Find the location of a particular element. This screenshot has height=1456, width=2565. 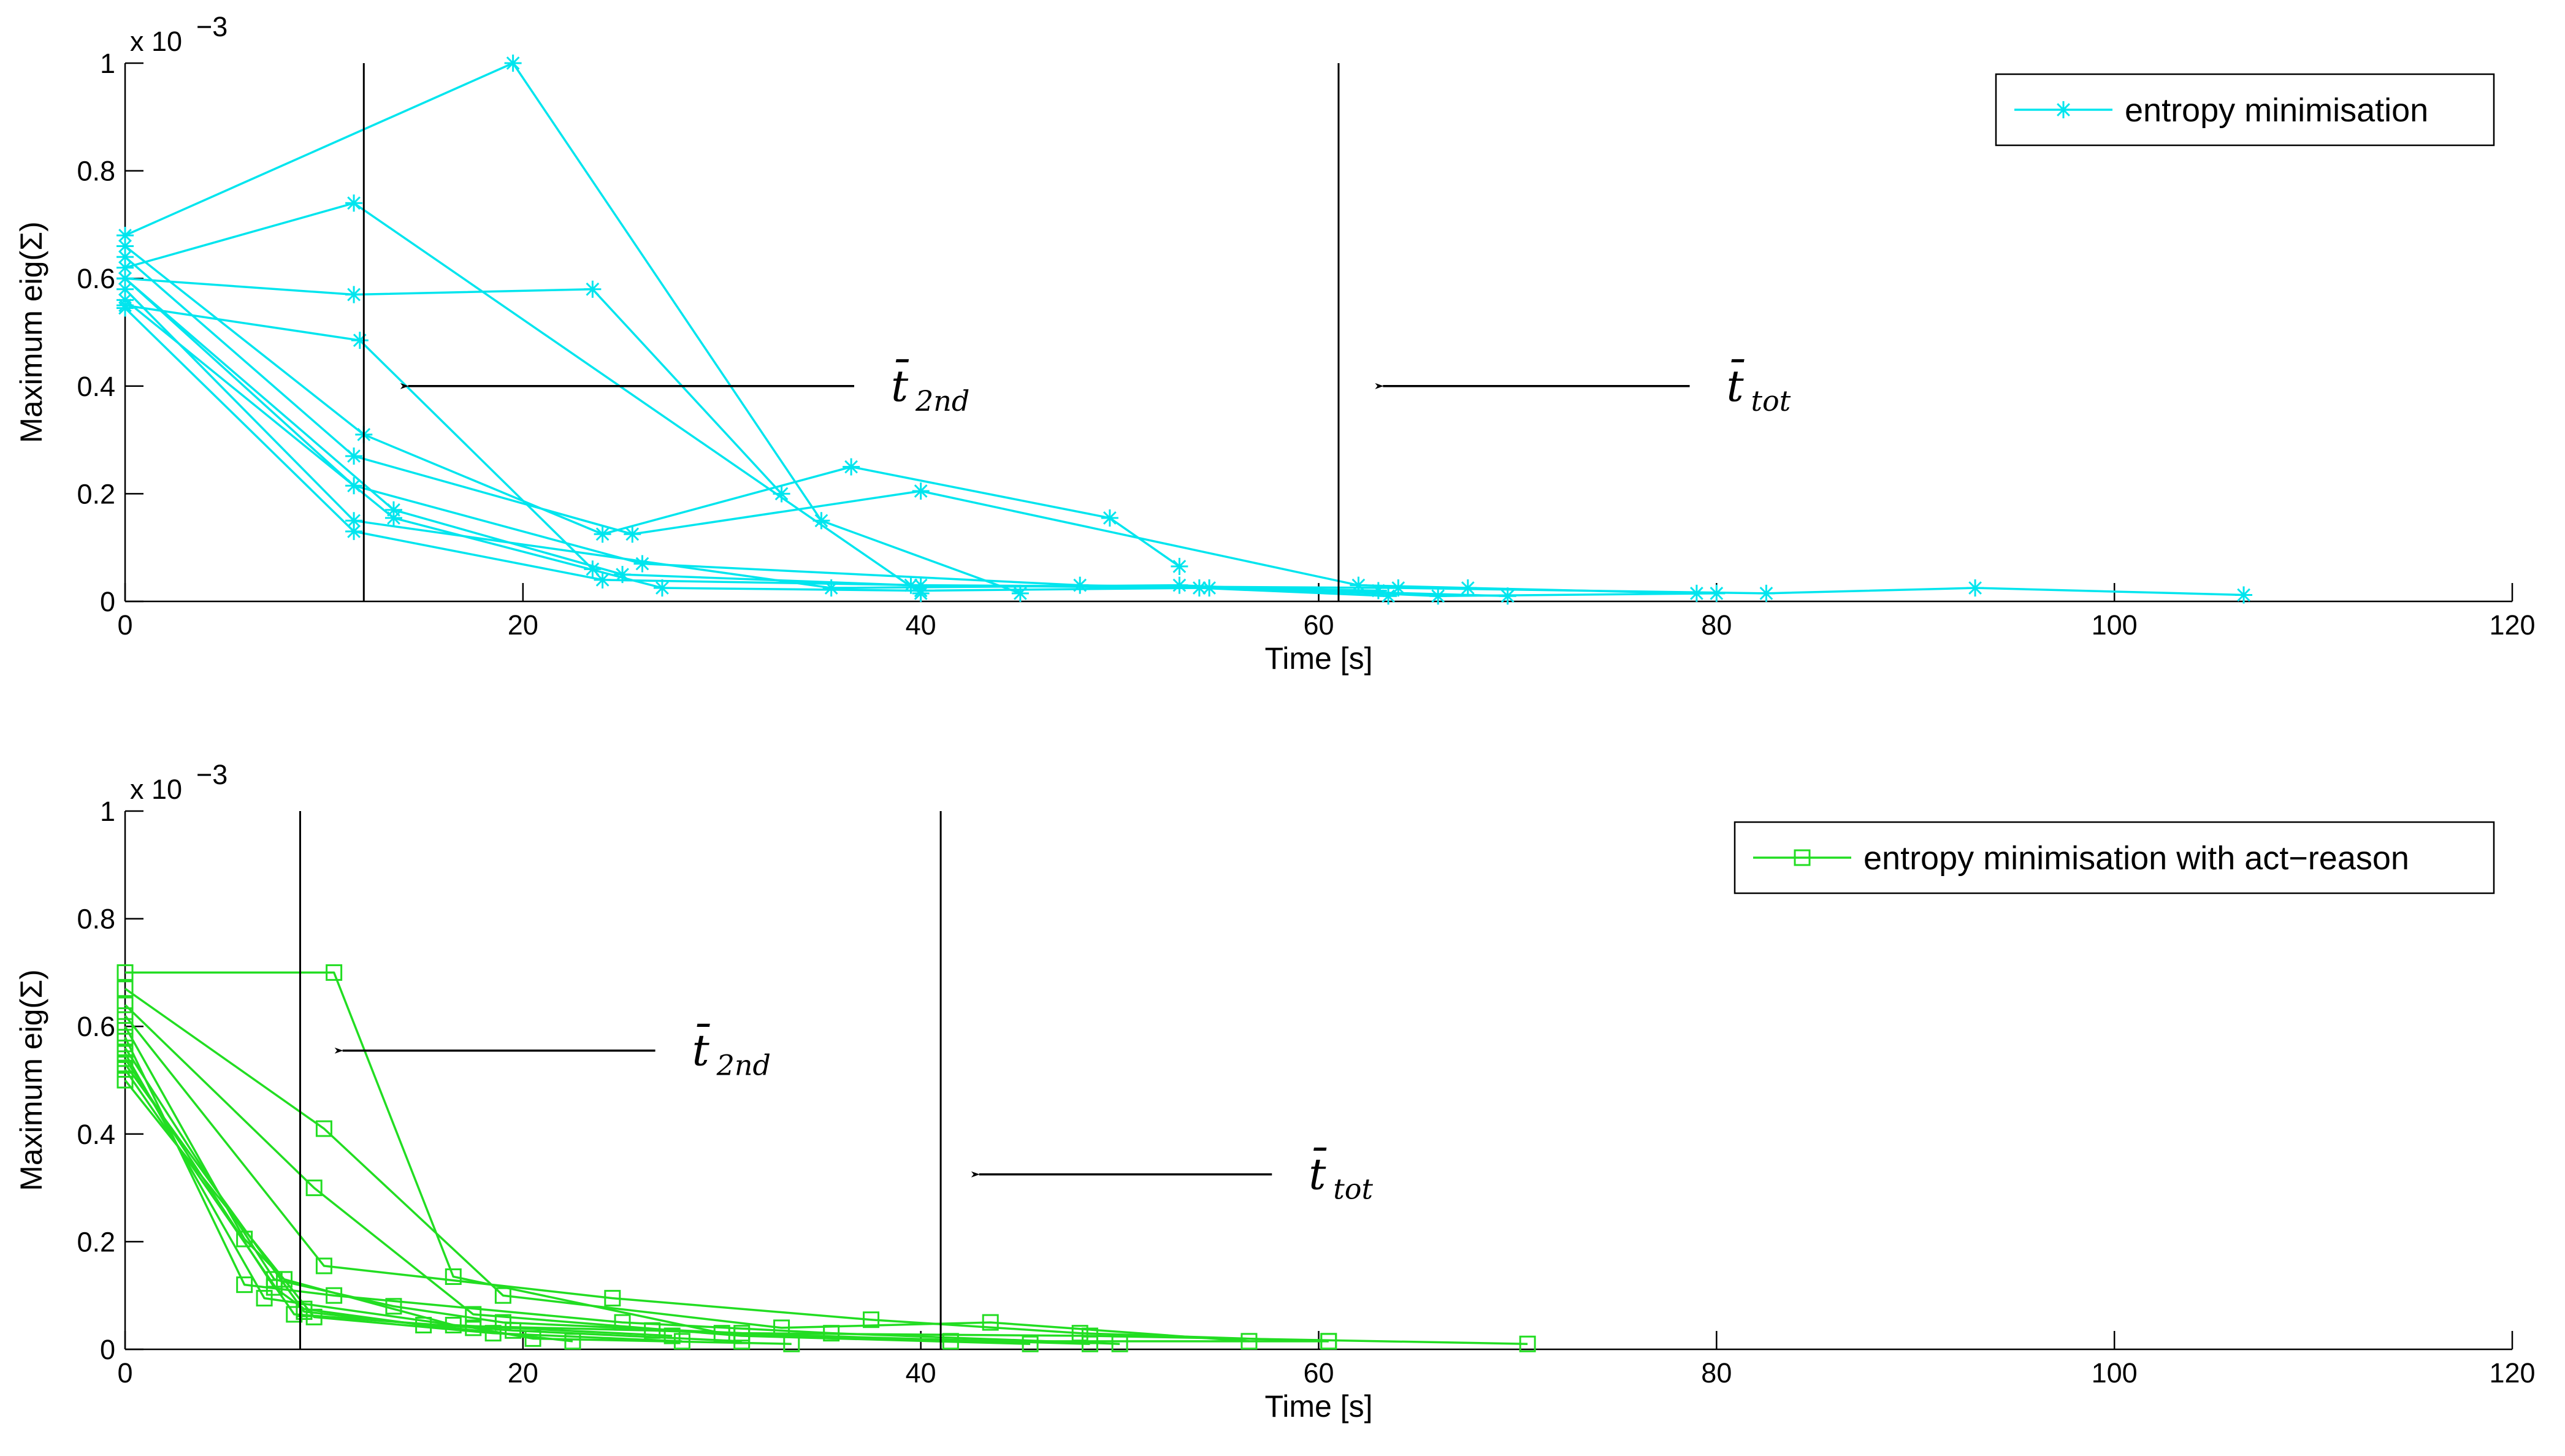

y-tick-label: 0.4 is located at coordinates (96, 387).